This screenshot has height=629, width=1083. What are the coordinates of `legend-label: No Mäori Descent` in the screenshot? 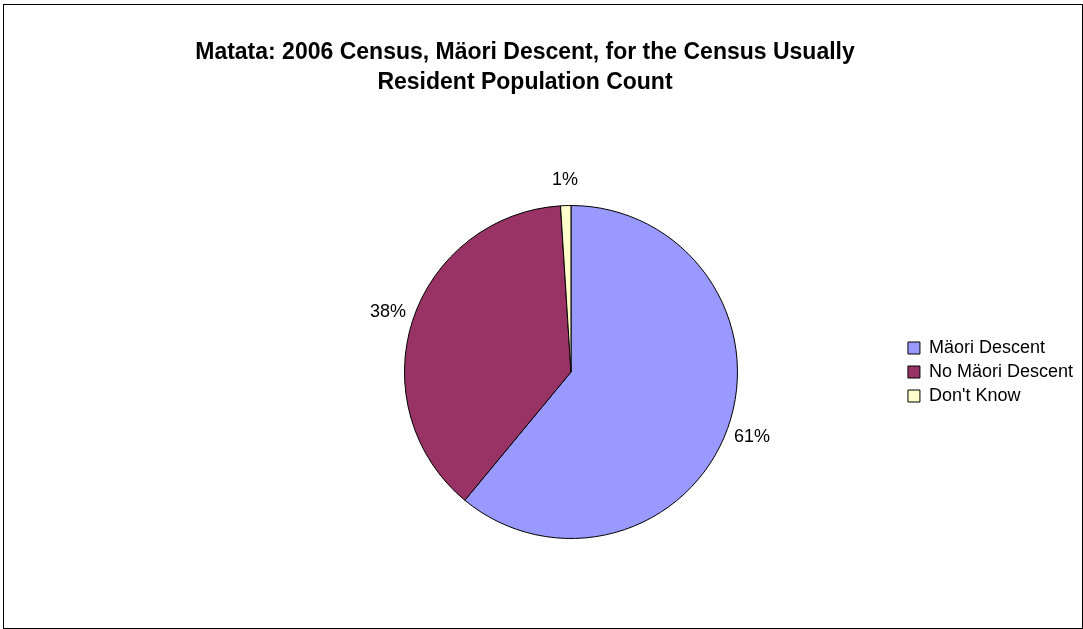 It's located at (1001, 370).